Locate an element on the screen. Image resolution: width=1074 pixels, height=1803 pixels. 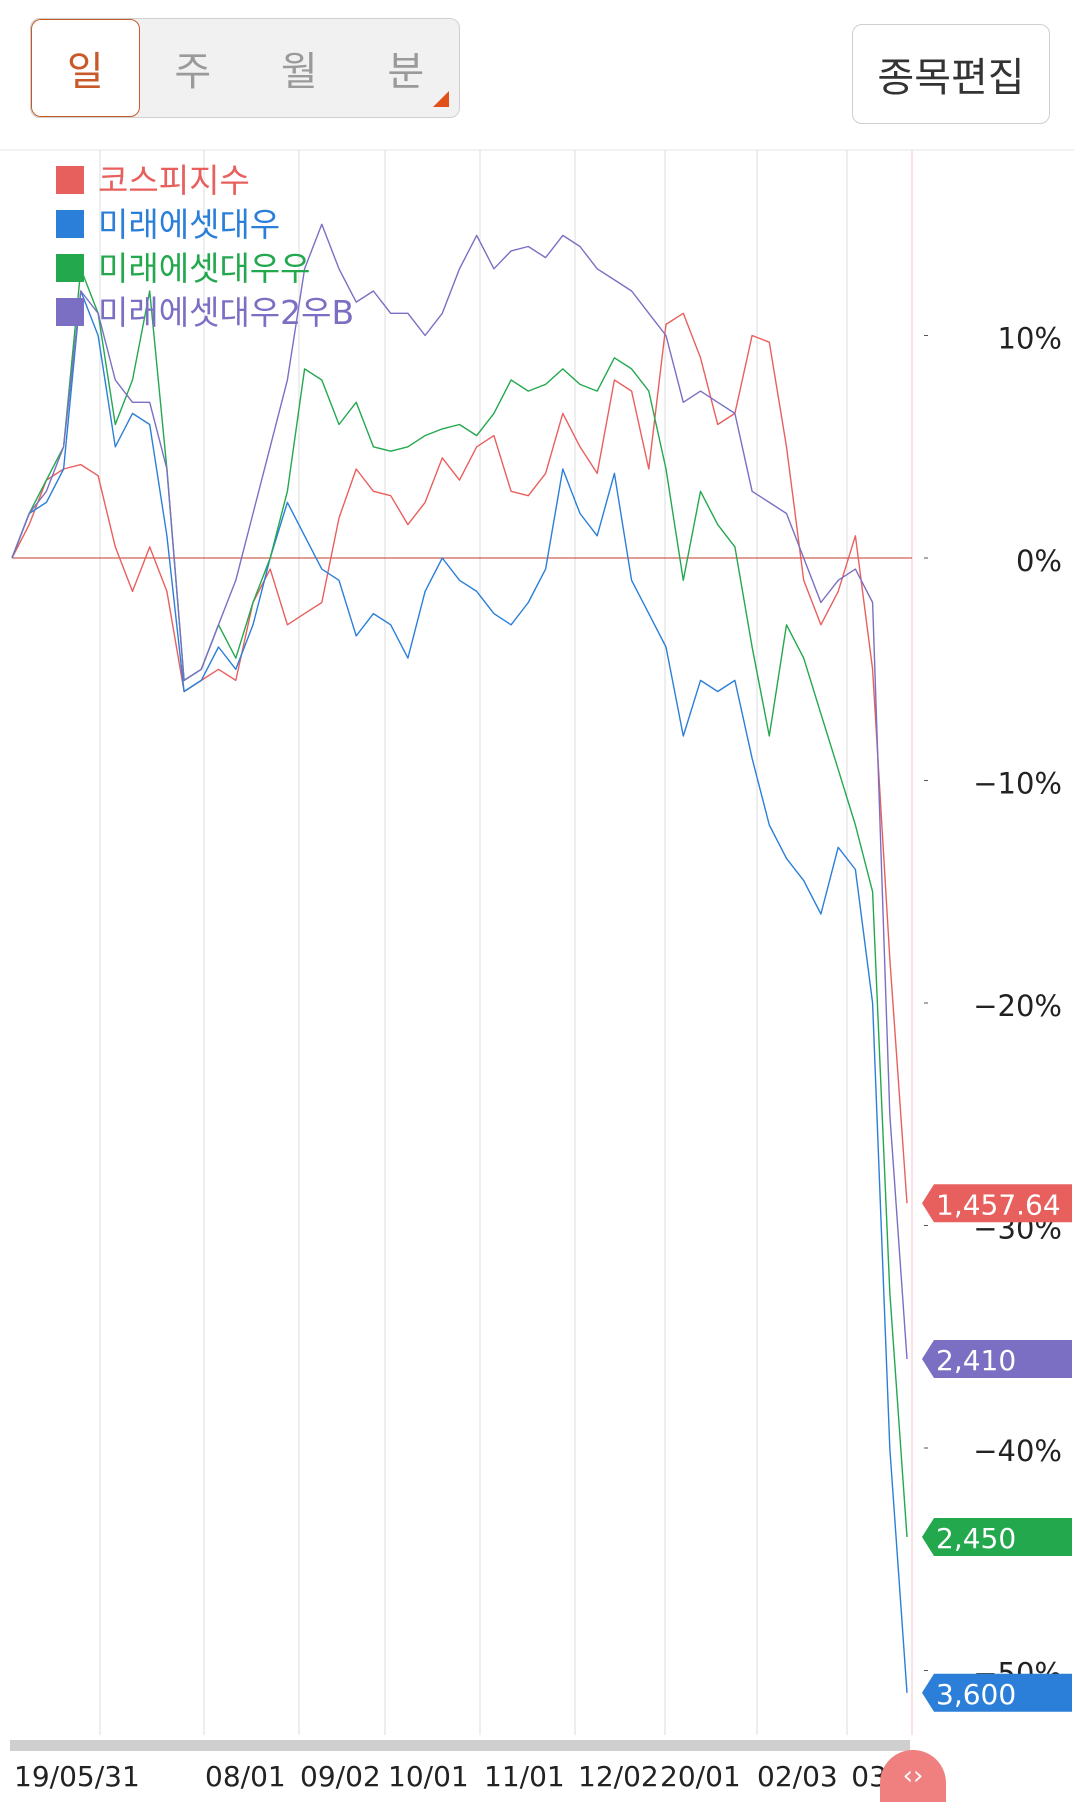
y-tick-label: 0% is located at coordinates (1039, 561).